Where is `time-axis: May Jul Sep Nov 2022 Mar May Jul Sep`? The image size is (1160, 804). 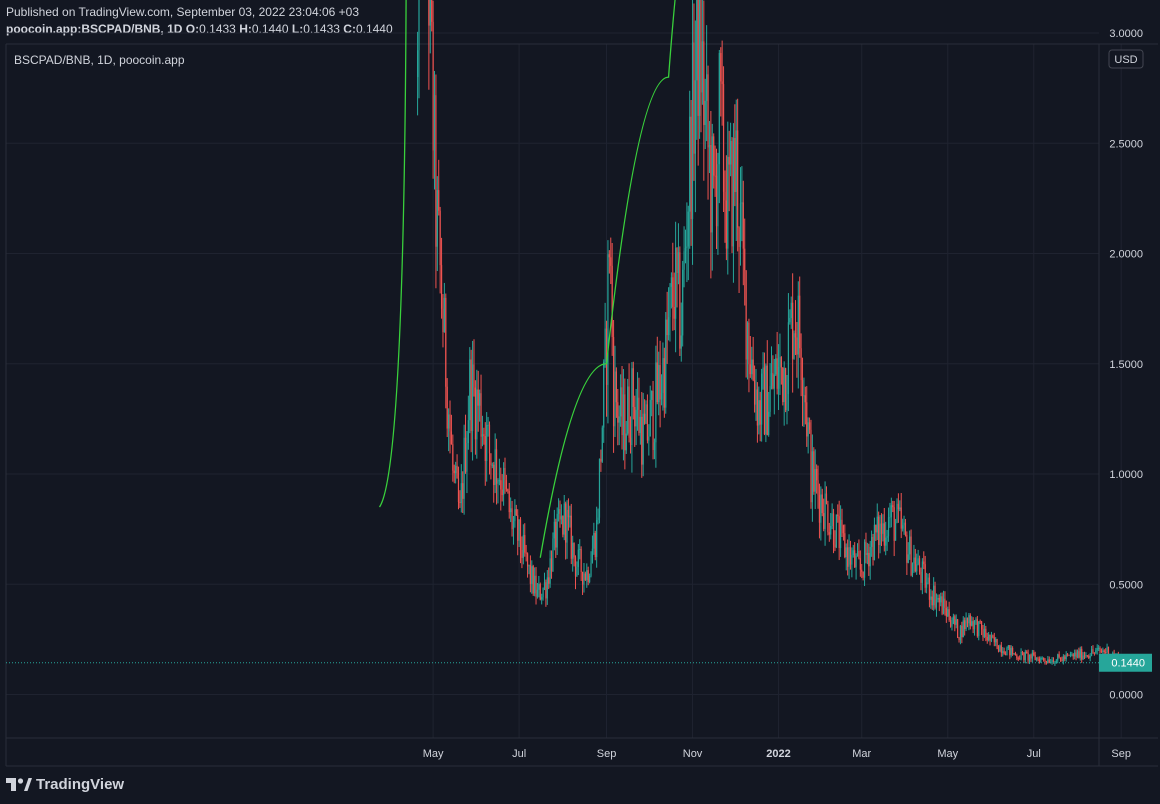 time-axis: May Jul Sep Nov 2022 Mar May Jul Sep is located at coordinates (777, 754).